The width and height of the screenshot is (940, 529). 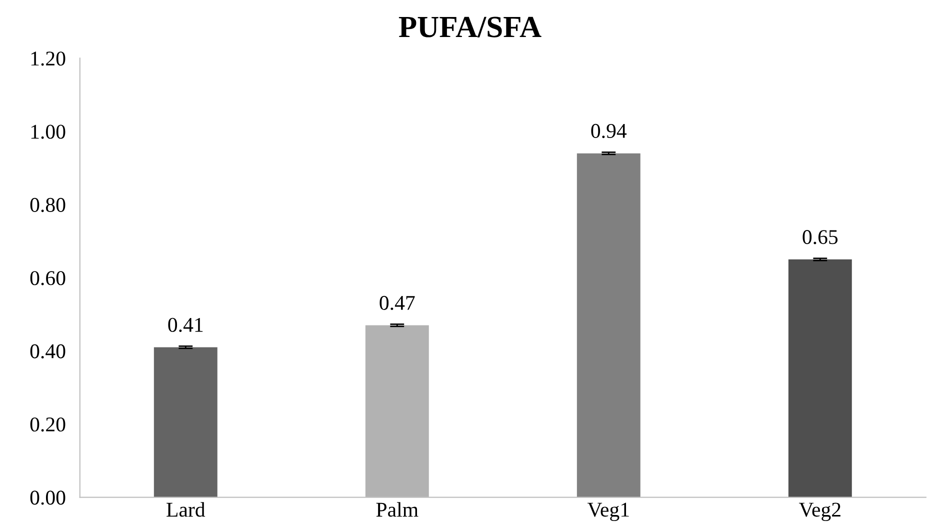 What do you see at coordinates (48, 59) in the screenshot?
I see `y-tick-label: 1.20` at bounding box center [48, 59].